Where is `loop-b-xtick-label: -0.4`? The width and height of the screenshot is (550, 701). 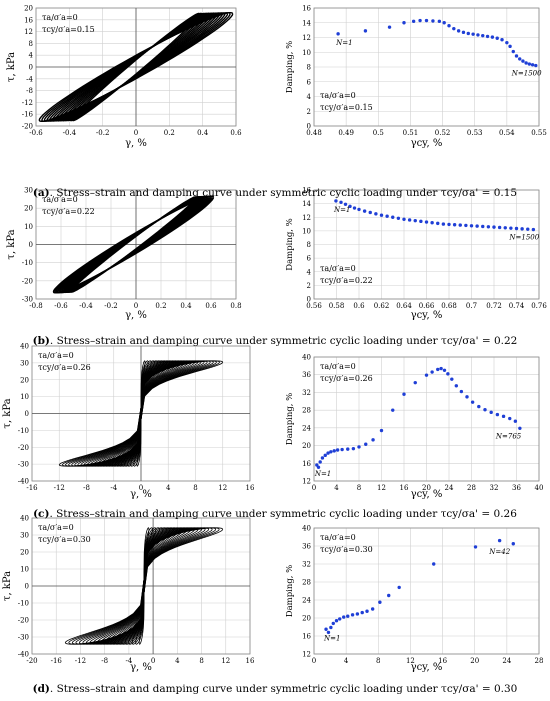
loop-b-xtick-label: -0.4 is located at coordinates (86, 306).